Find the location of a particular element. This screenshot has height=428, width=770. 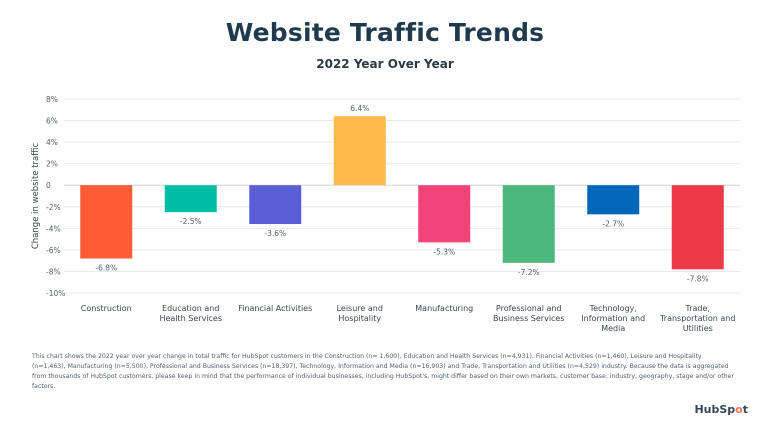

y-tick-label: 8% is located at coordinates (52, 99).